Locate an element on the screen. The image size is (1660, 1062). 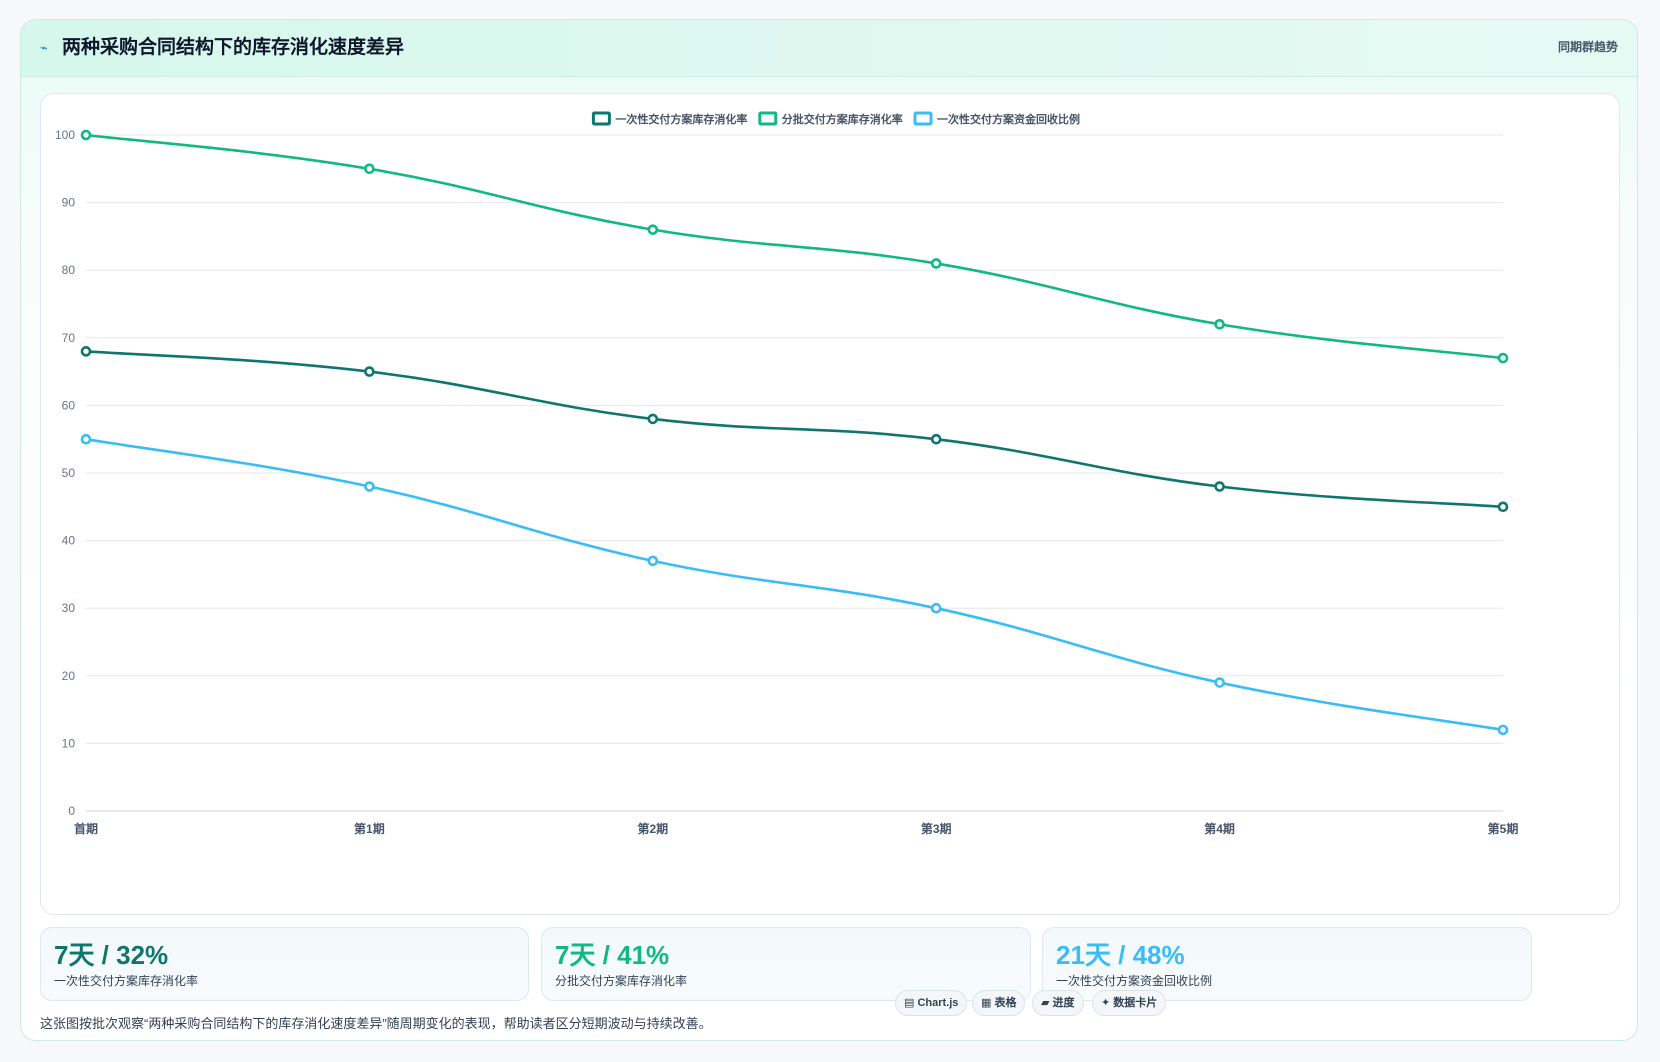
y-tick-label: 40 is located at coordinates (69, 541).